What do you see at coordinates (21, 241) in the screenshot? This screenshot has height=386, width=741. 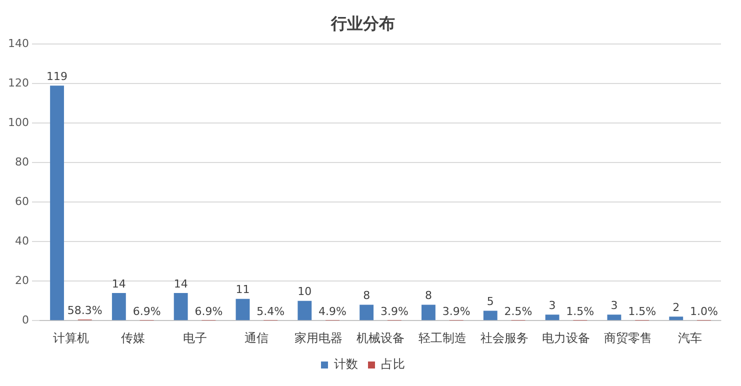 I see `y-tick-label: 40` at bounding box center [21, 241].